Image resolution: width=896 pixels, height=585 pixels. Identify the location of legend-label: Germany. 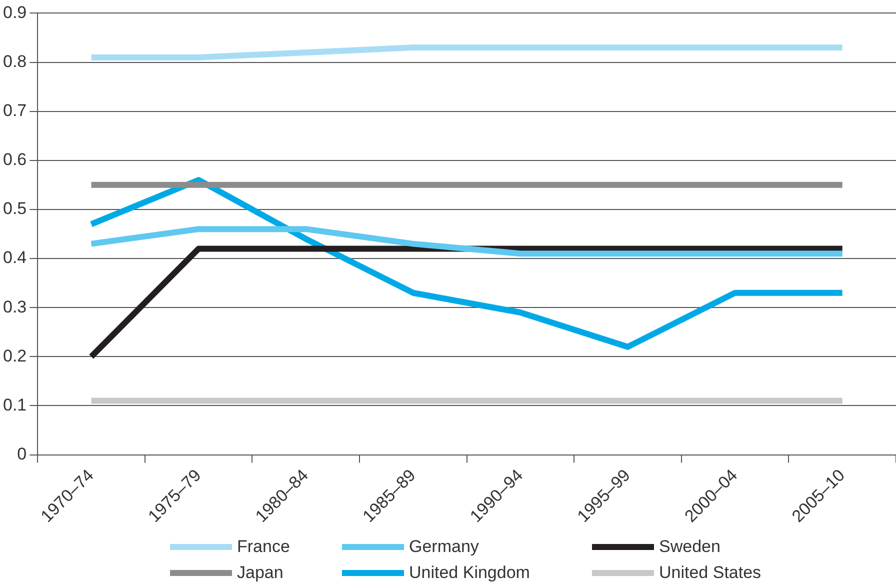
(444, 547).